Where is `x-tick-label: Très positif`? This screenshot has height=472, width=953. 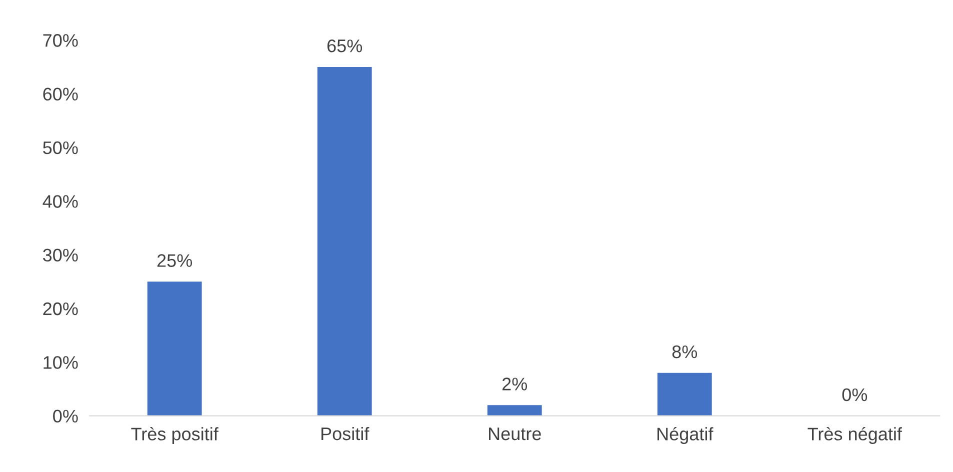 x-tick-label: Très positif is located at coordinates (174, 435).